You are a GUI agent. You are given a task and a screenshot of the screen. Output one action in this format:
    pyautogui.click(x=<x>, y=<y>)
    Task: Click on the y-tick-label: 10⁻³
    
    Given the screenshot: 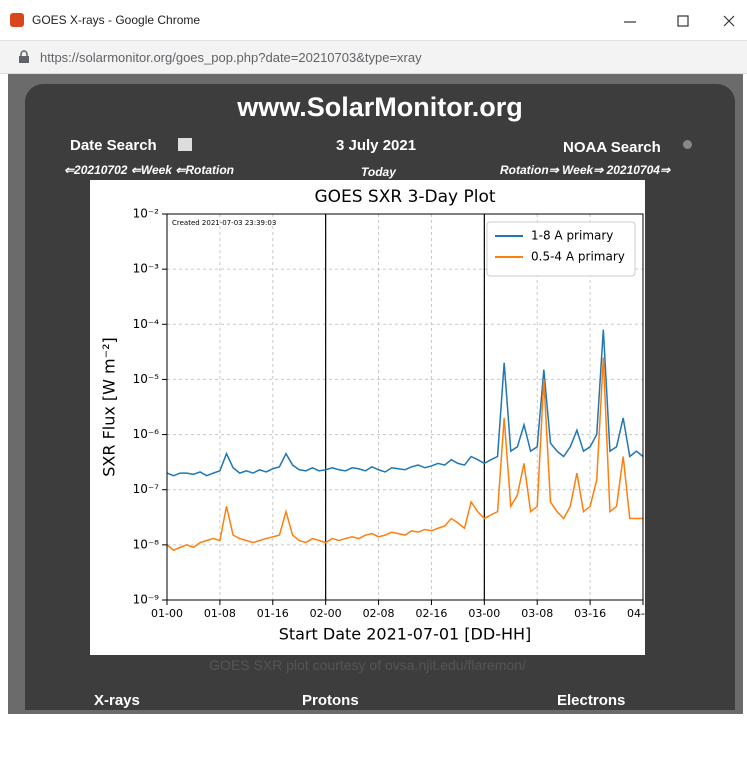 What is the action you would take?
    pyautogui.click(x=146, y=269)
    